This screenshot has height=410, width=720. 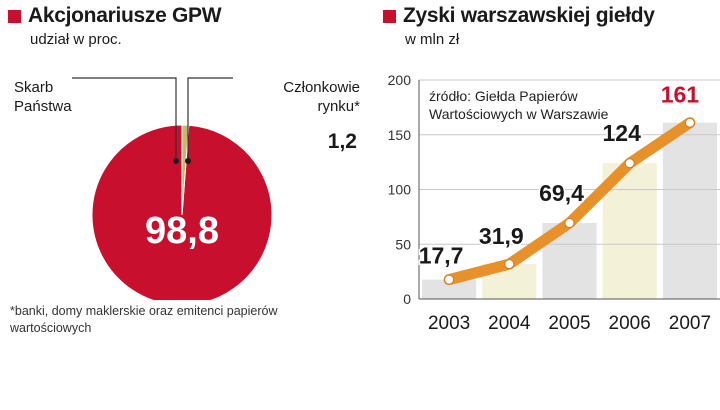 I want to click on pie-subtitle: udział w proc., so click(x=76, y=39).